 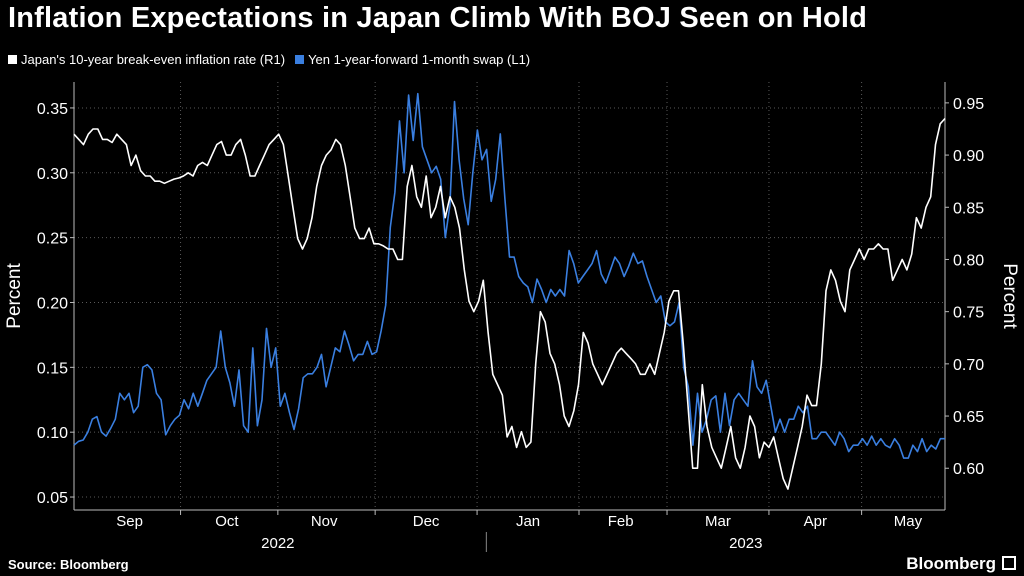 I want to click on legend-swatch-blue, so click(x=300, y=59).